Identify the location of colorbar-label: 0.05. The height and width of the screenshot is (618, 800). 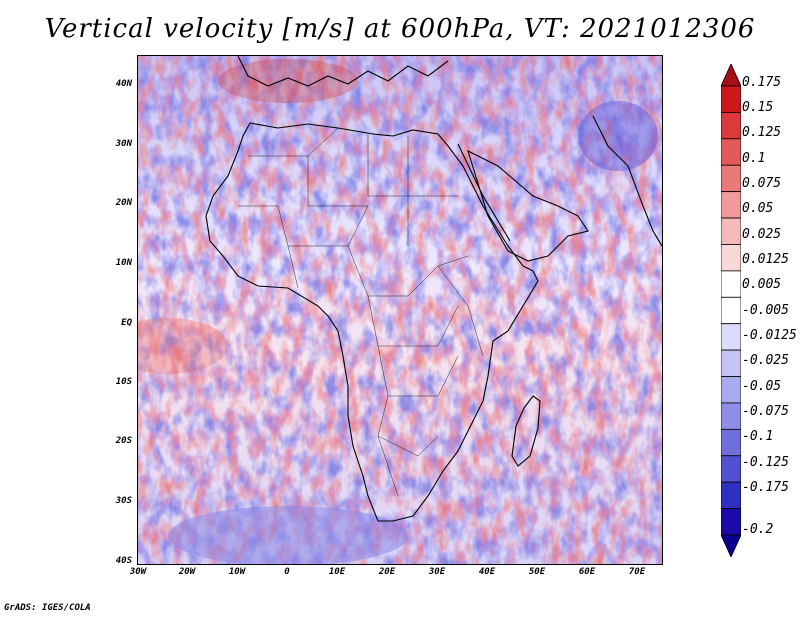
(758, 208).